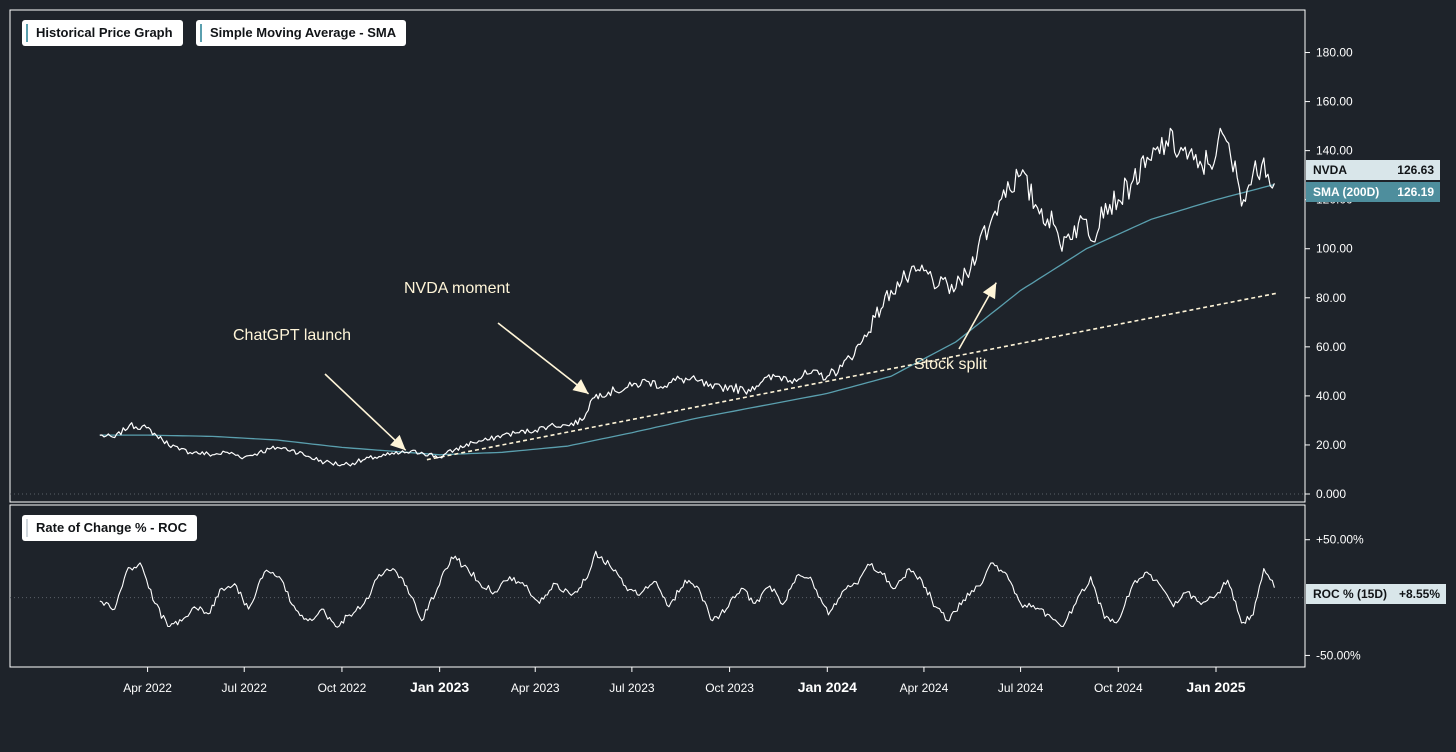  I want to click on annotation-stock-split: Stock split, so click(950, 364).